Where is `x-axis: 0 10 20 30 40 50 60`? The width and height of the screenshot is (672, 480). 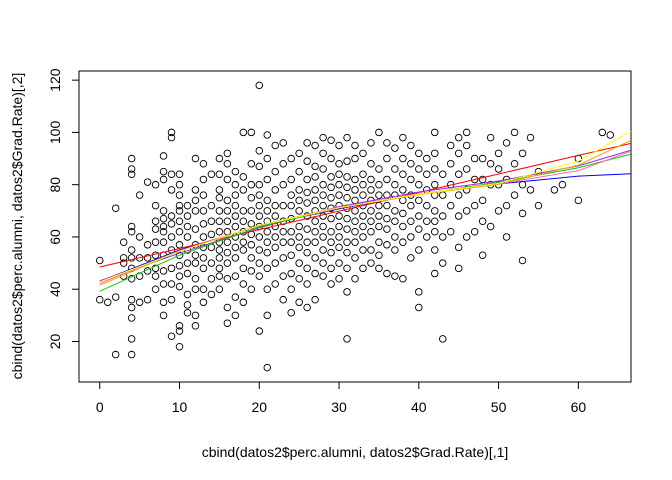
x-axis: 0 10 20 30 40 50 60 is located at coordinates (341, 398).